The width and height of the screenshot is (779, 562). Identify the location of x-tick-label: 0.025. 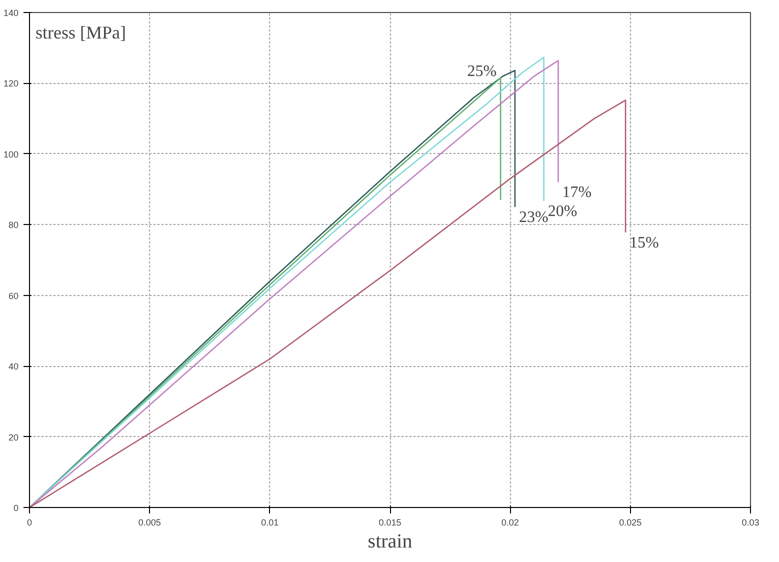
(630, 523).